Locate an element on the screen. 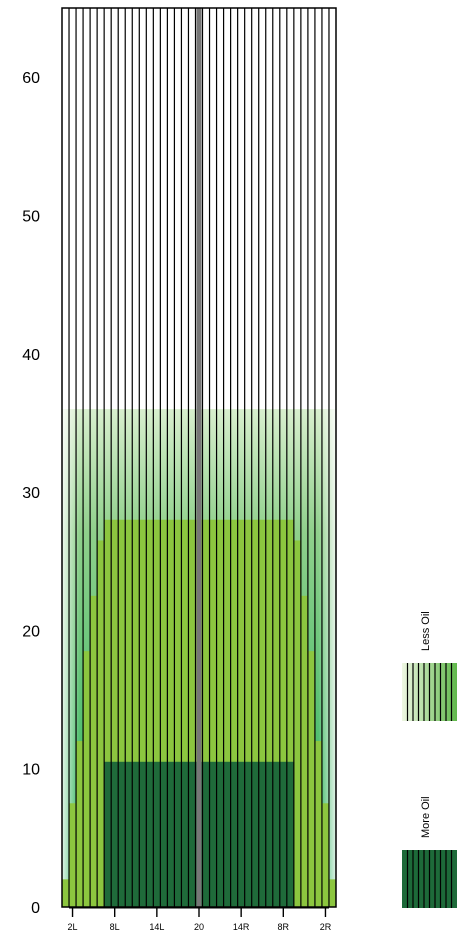  x-tick-label: 8R is located at coordinates (284, 927).